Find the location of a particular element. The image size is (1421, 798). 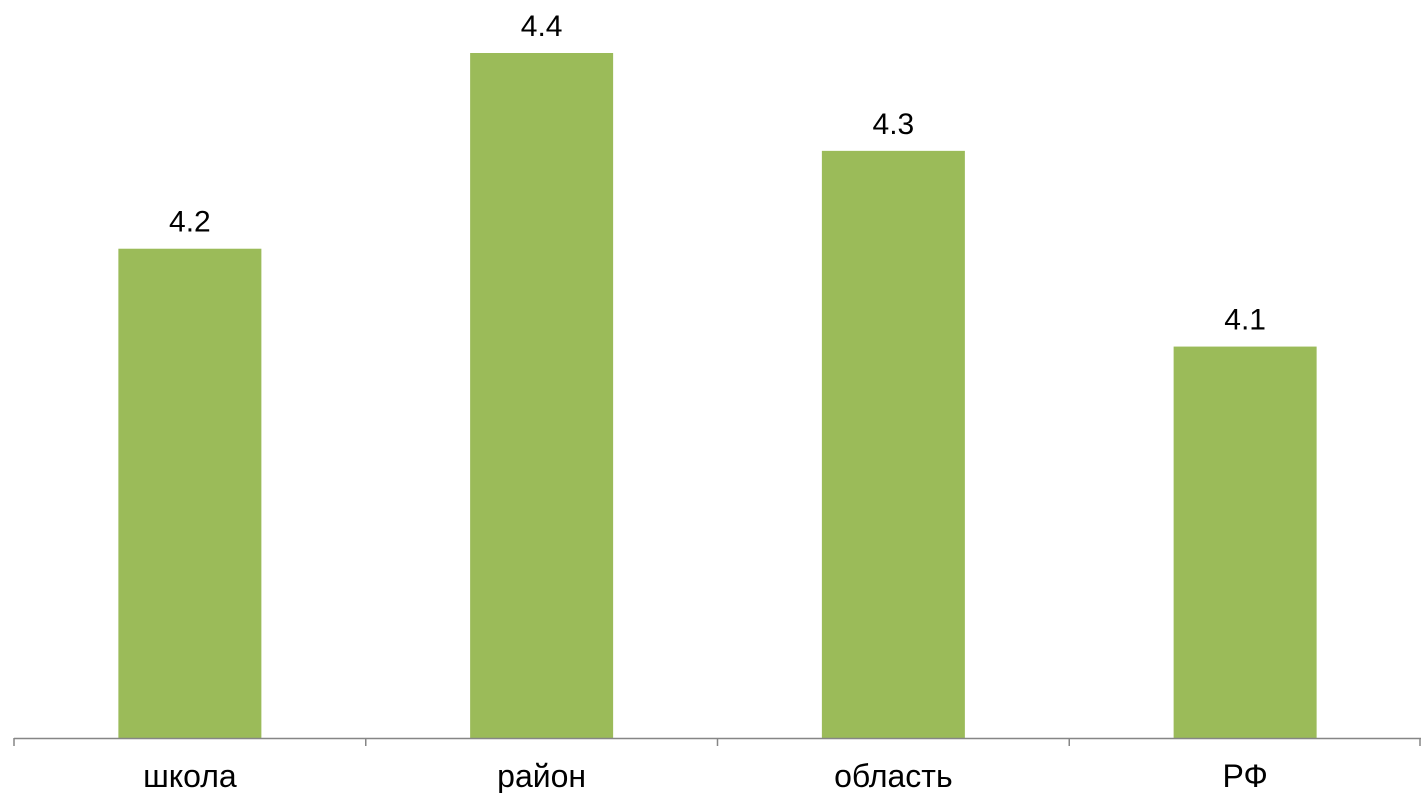

data-label-2: 4.3 is located at coordinates (894, 124).